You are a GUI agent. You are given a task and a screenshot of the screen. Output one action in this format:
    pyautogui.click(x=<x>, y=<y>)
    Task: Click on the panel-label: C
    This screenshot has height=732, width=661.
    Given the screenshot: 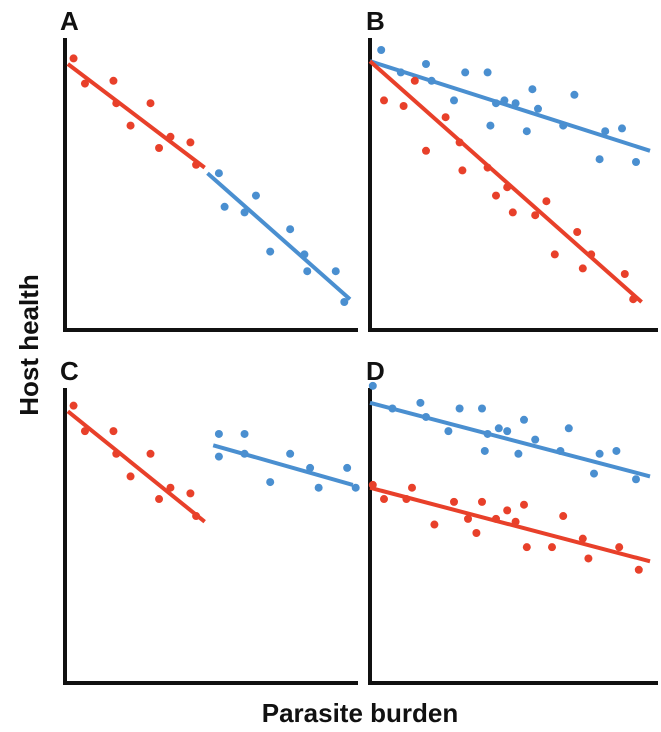 What is the action you would take?
    pyautogui.click(x=69, y=371)
    